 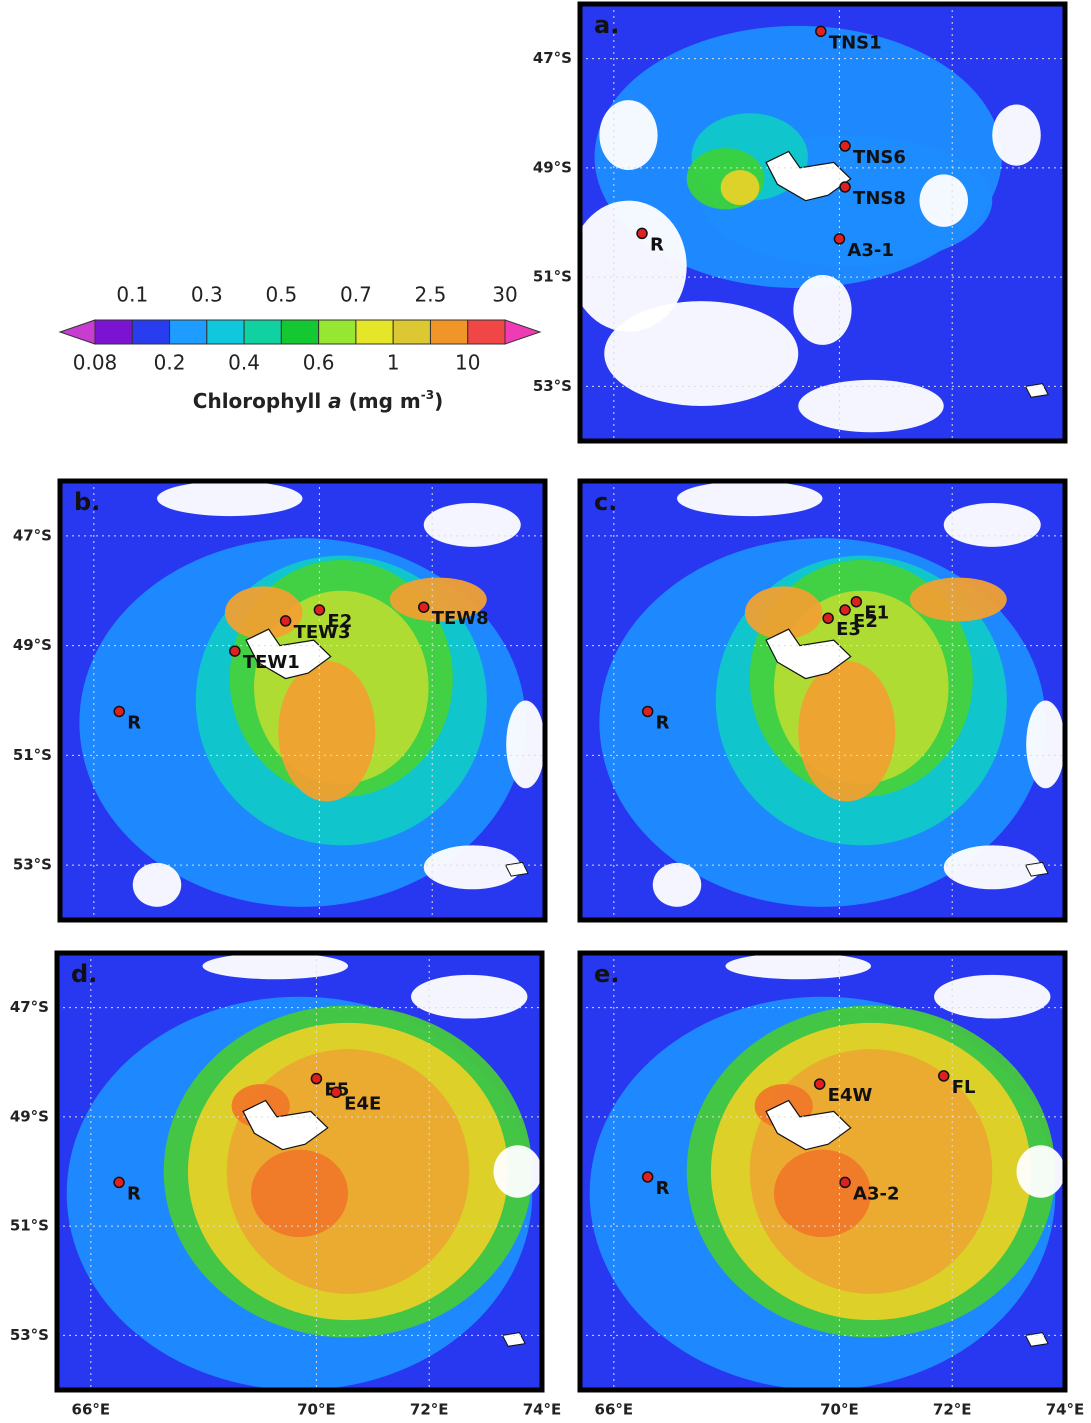 What do you see at coordinates (29, 1116) in the screenshot?
I see `lat-tick-label: 49°S` at bounding box center [29, 1116].